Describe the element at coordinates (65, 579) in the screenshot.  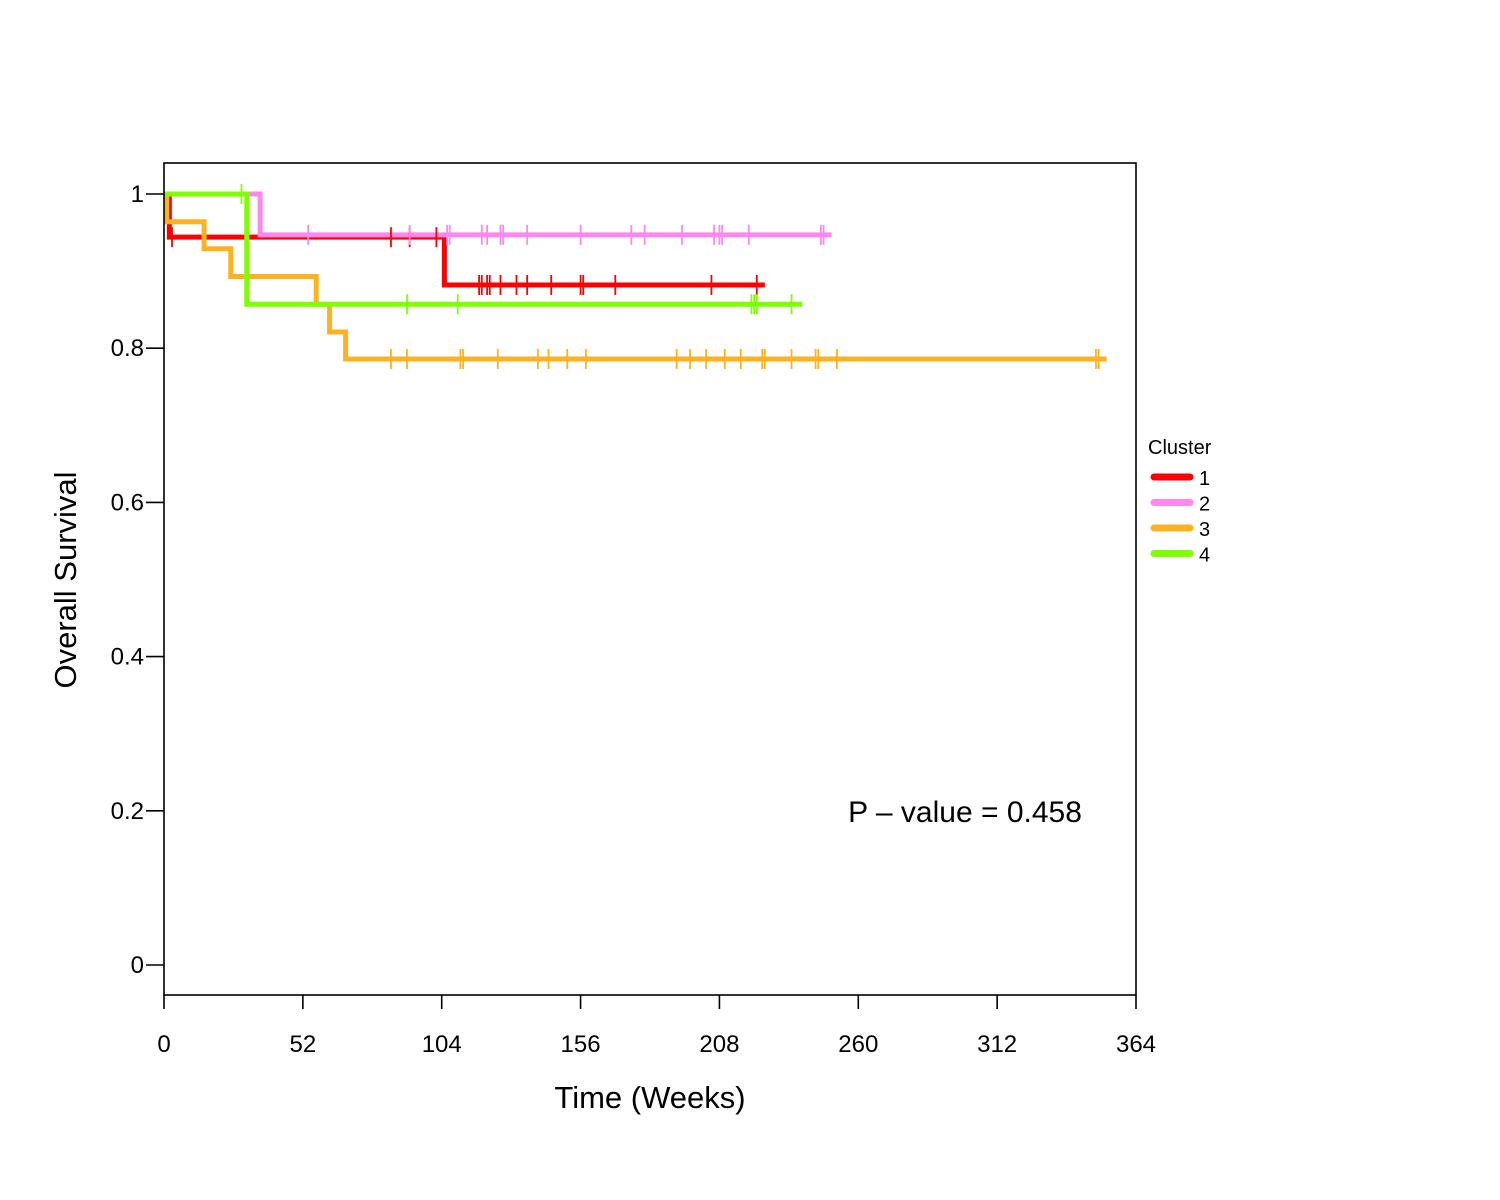
I see `y-axis-label: Overall Survival` at that location.